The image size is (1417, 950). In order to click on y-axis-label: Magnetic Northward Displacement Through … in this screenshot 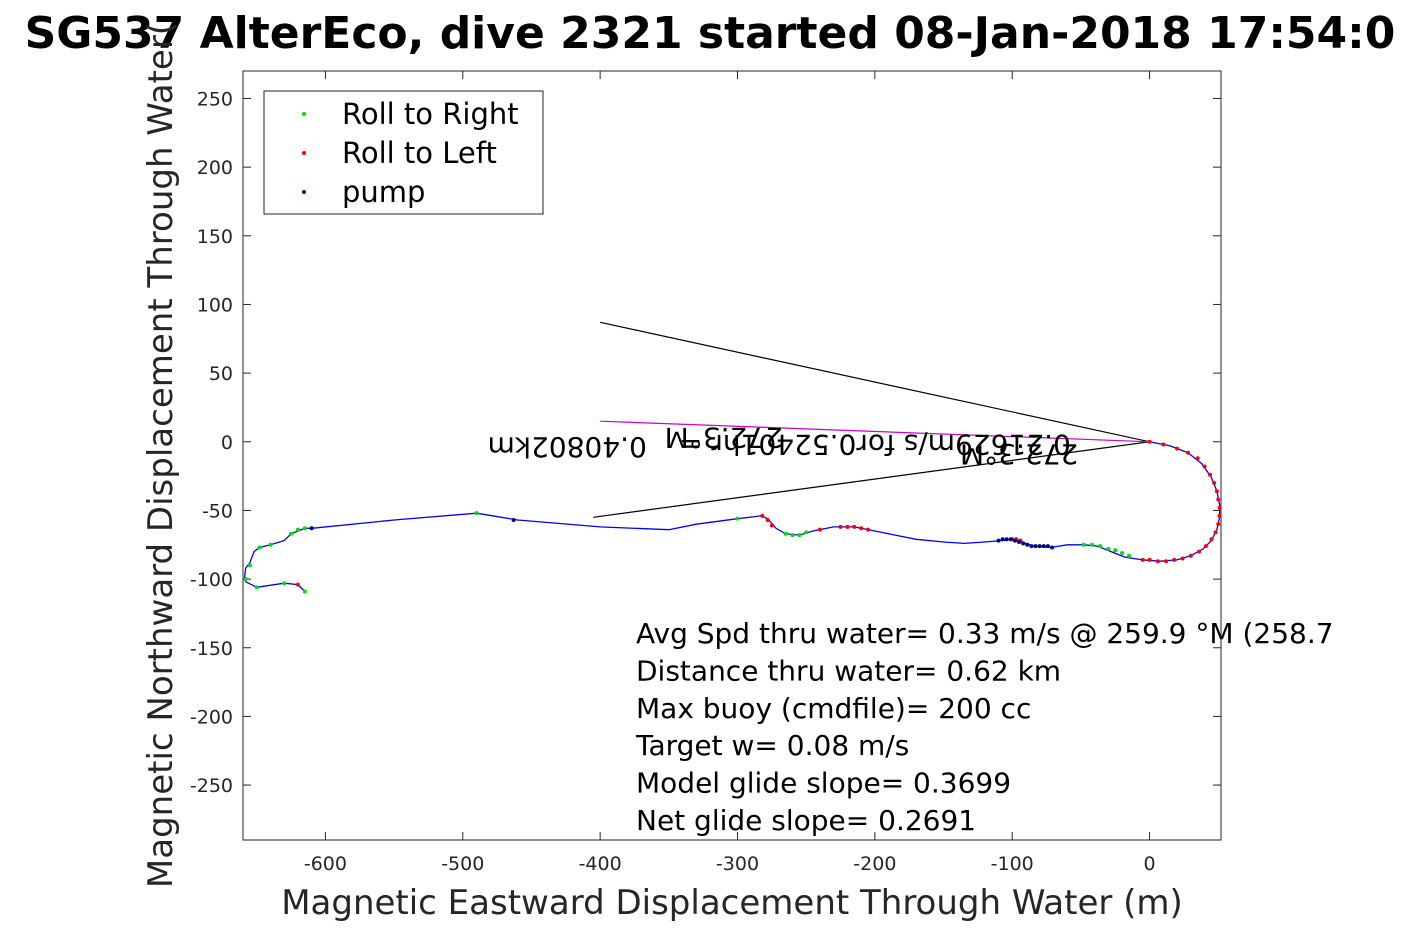, I will do `click(161, 455)`.